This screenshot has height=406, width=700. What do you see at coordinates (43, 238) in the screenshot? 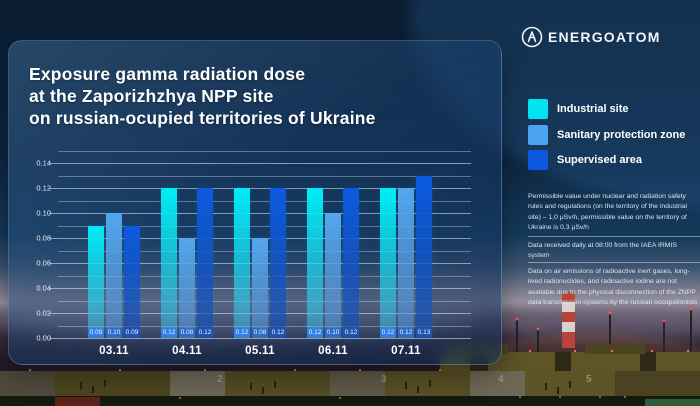
I see `y-axis-tick-label: 0.08` at bounding box center [43, 238].